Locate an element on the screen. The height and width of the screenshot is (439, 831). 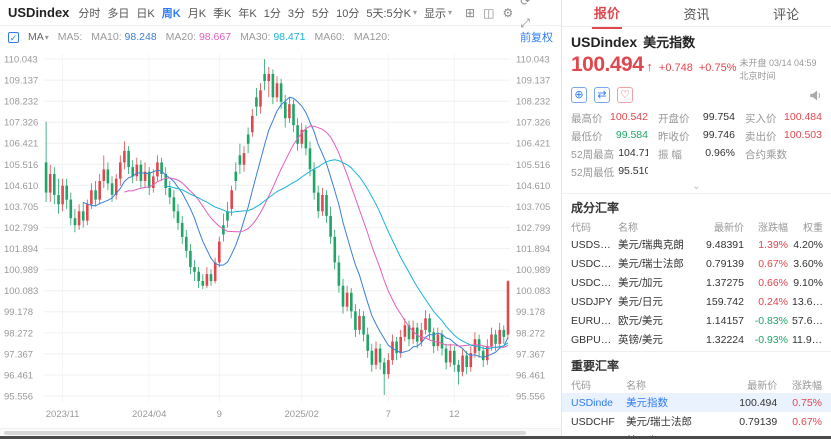
svg-text: 12 is located at coordinates (454, 414).